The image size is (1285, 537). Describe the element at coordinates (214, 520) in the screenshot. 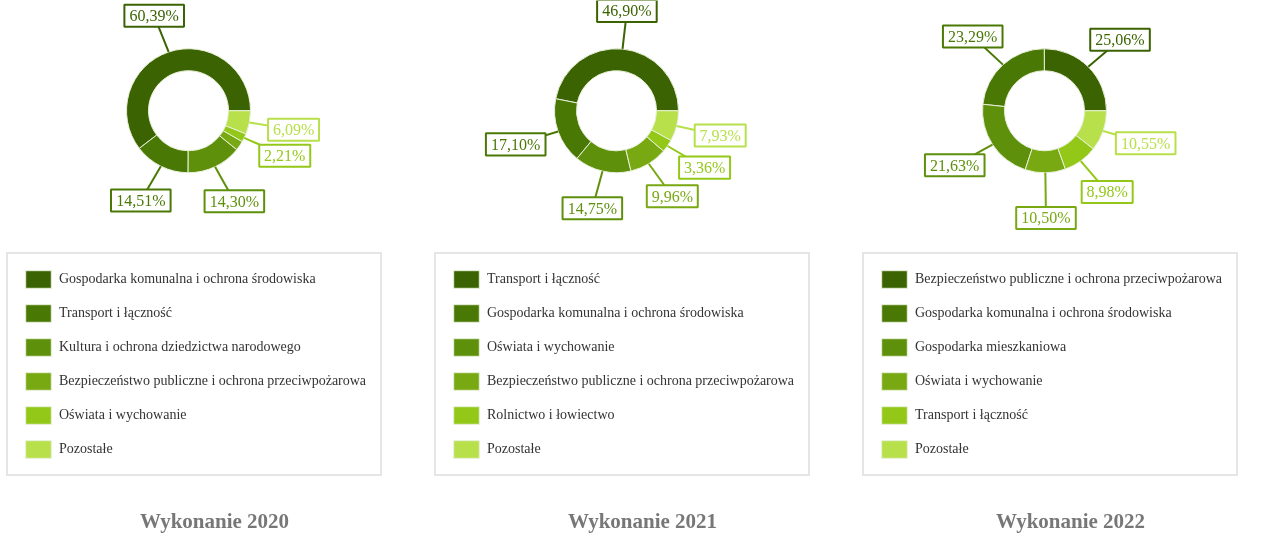

I see `text: Wykonanie 2020` at that location.